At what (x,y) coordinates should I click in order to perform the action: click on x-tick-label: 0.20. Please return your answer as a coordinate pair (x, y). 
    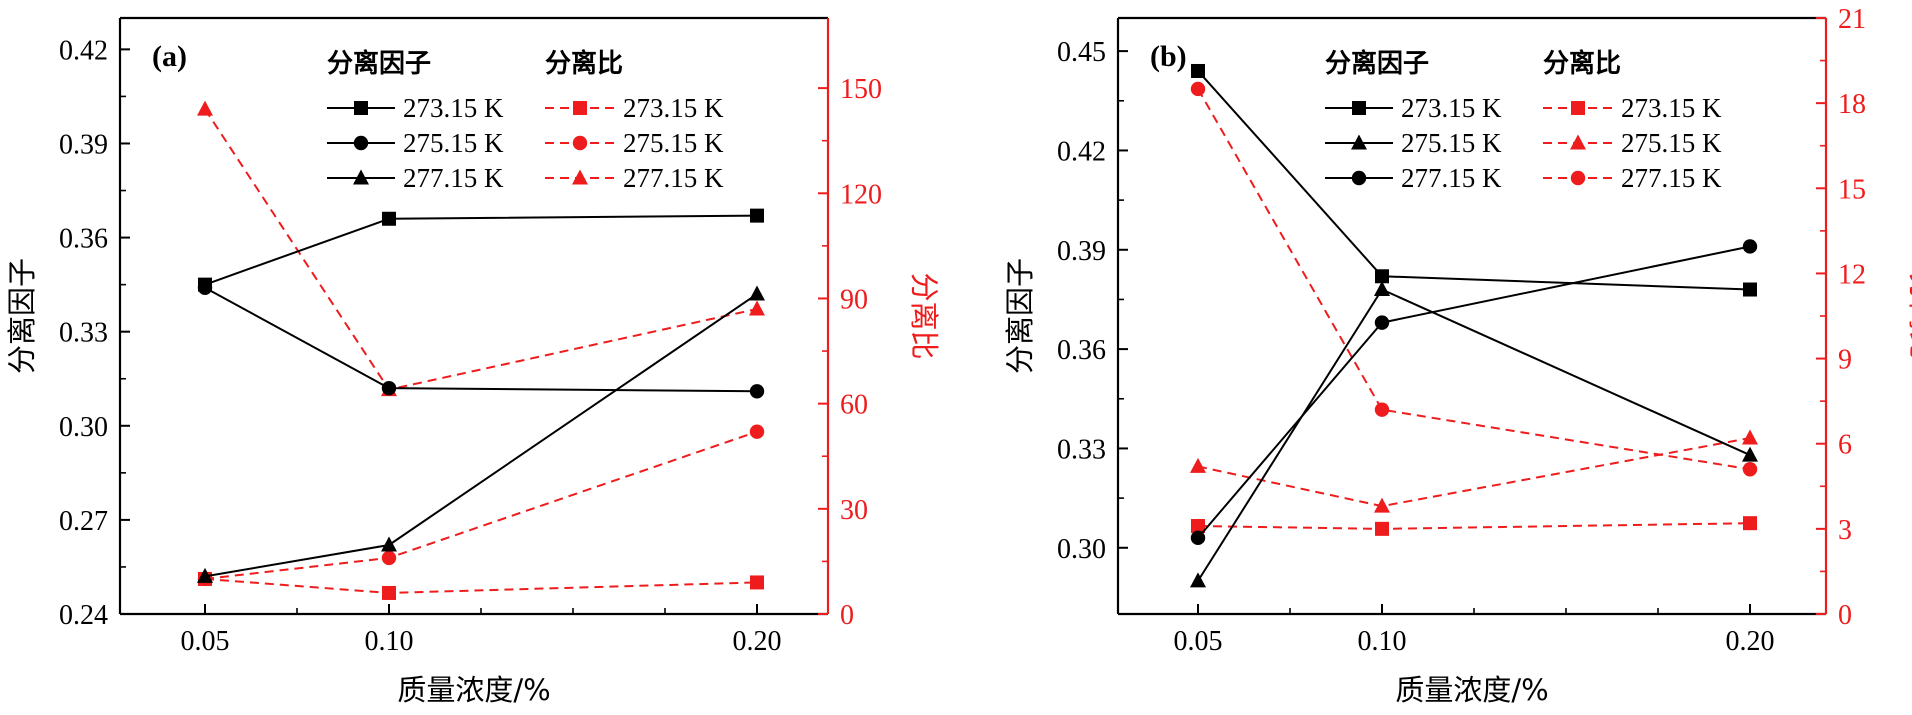
    Looking at the image, I should click on (1750, 641).